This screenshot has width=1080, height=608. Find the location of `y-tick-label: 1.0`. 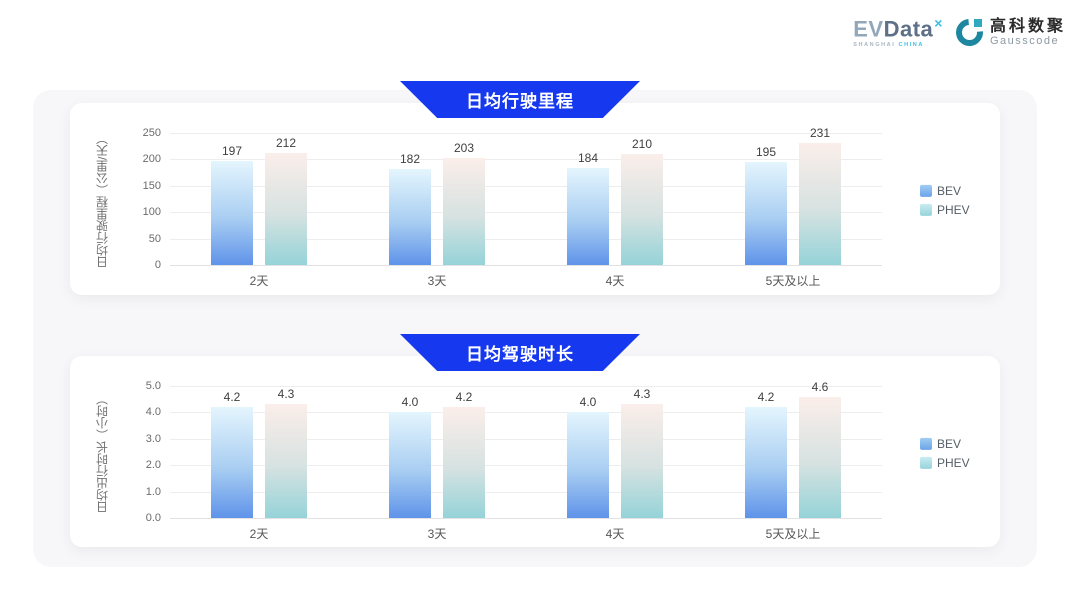

y-tick-label: 1.0 is located at coordinates (153, 491).